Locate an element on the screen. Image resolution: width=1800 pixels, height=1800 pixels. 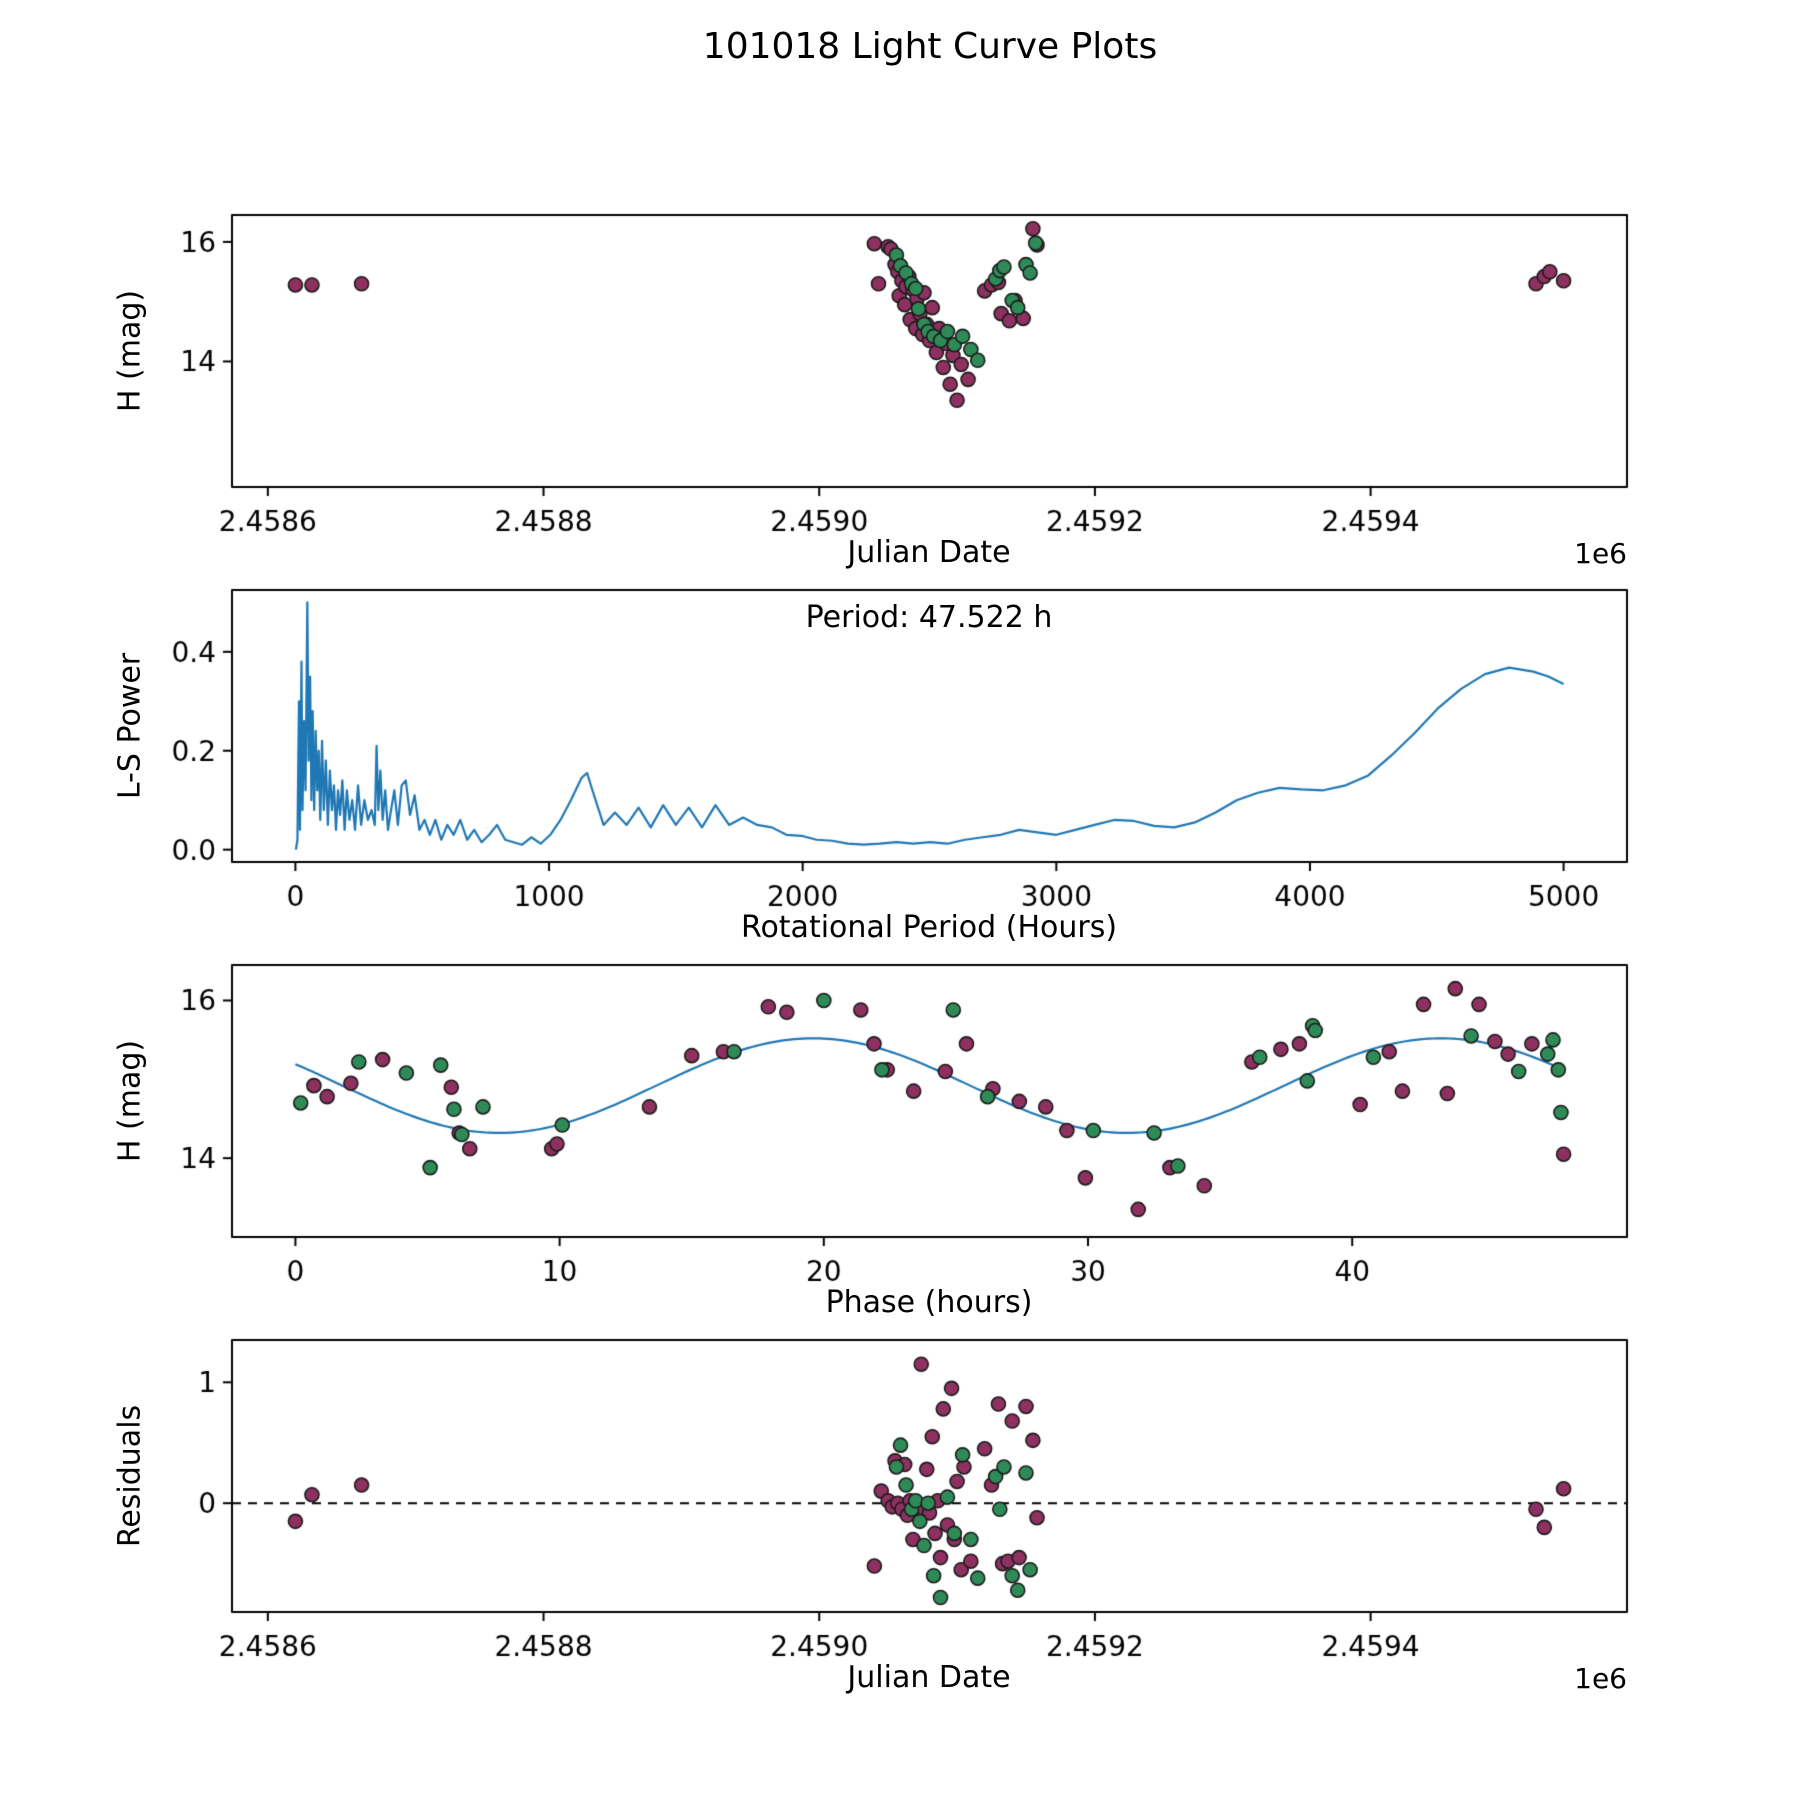
axis-label-phase-hours: Phase (hours) is located at coordinates (929, 1302).